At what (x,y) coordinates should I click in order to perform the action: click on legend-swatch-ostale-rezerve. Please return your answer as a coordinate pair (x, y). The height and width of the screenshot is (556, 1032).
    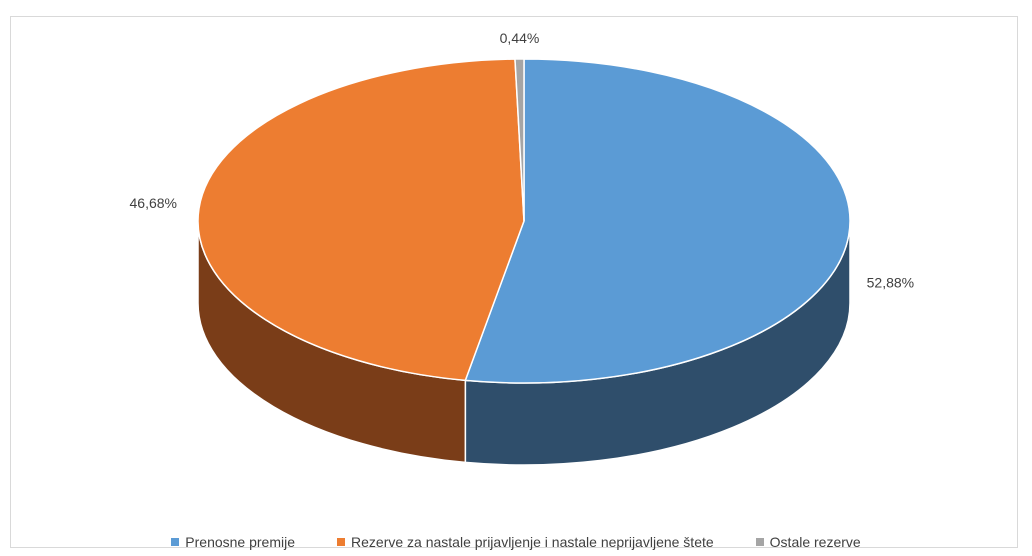
    Looking at the image, I should click on (759, 542).